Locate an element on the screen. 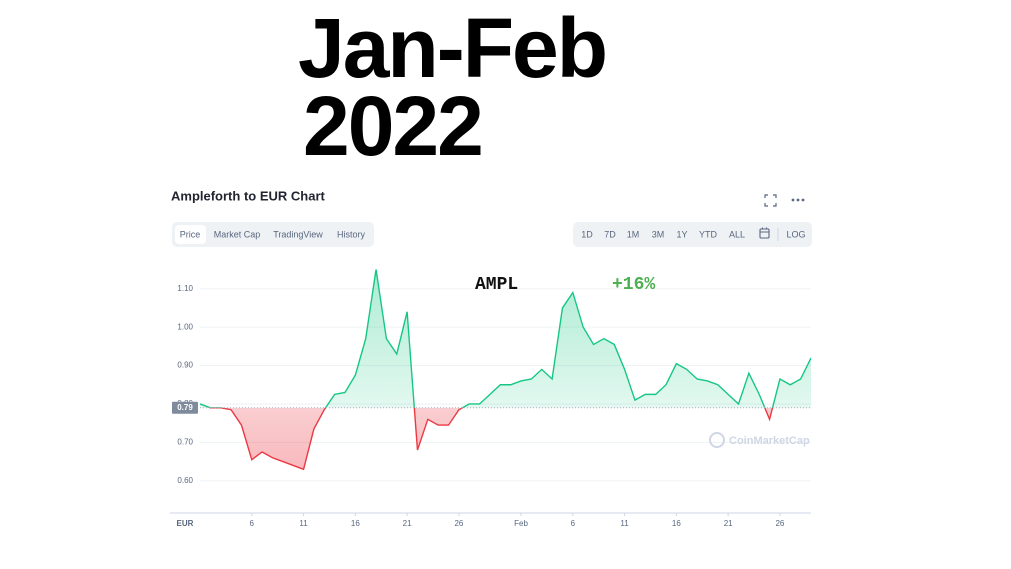 This screenshot has height=569, width=1011. tab: TradingView is located at coordinates (298, 234).